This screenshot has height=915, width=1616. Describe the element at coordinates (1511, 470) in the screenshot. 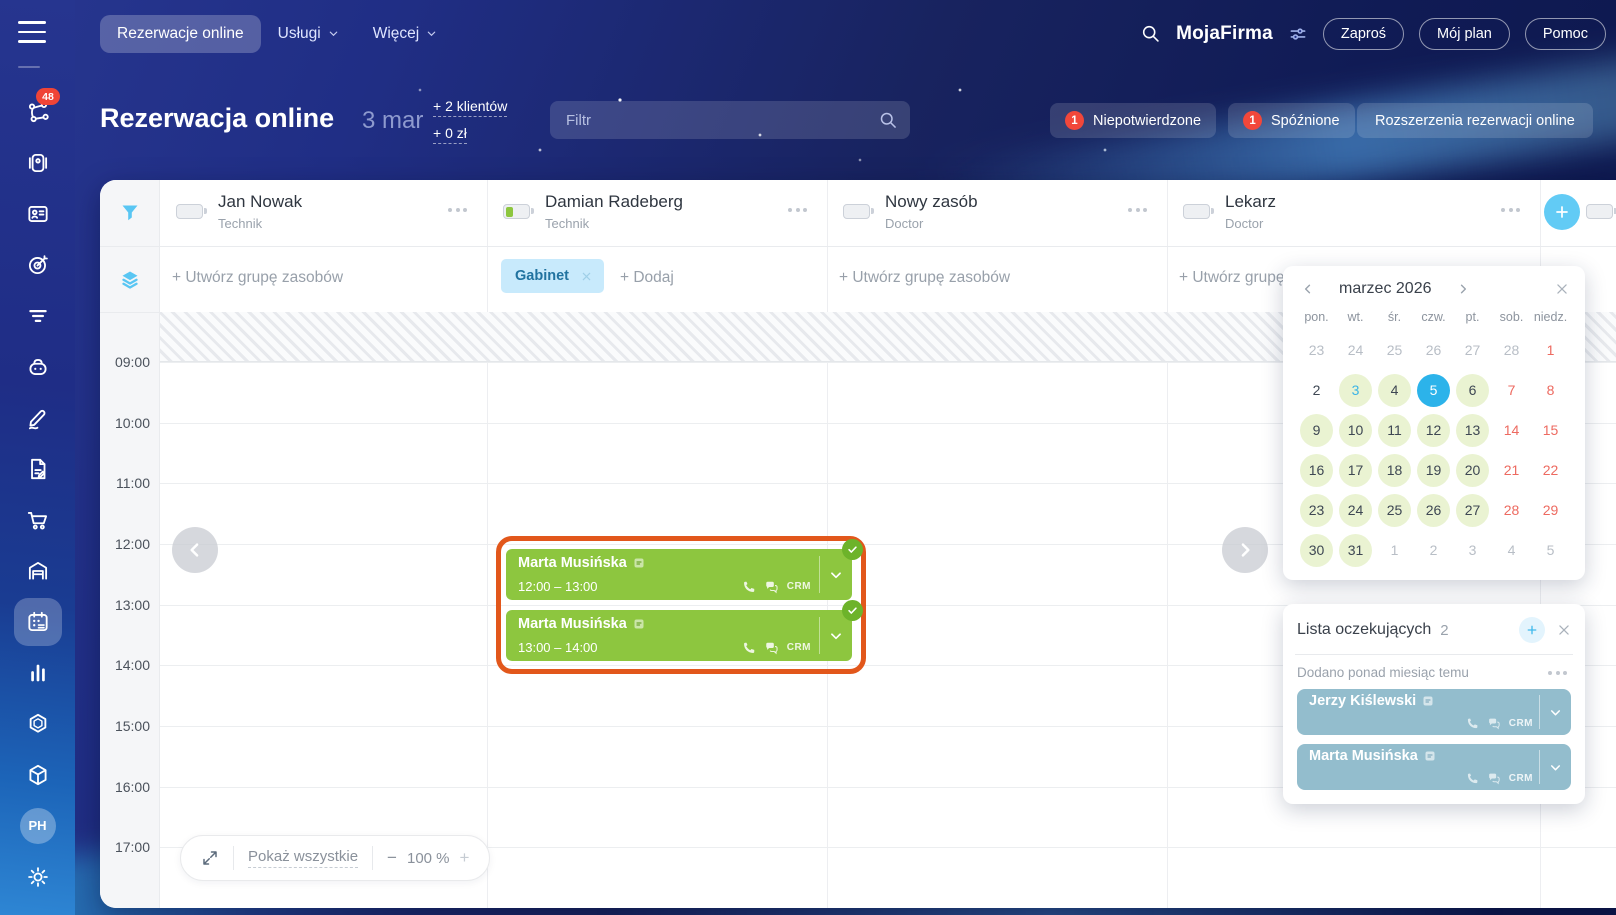

I see `calendar-day: 21` at that location.